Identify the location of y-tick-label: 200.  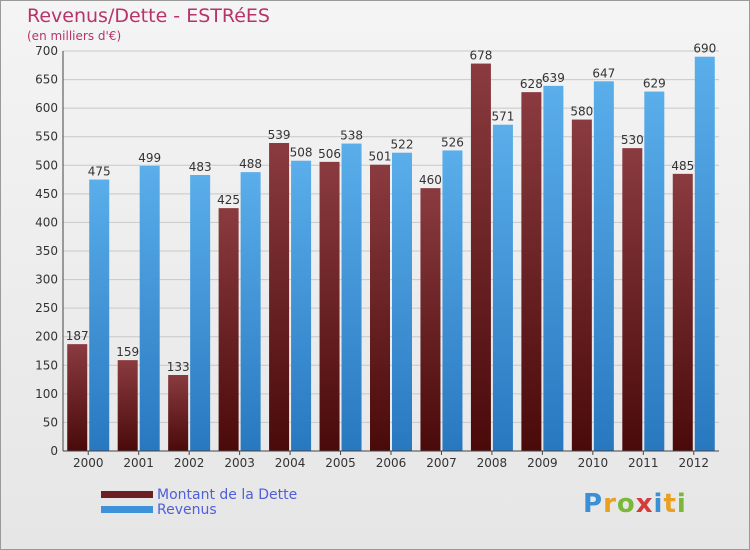
(46, 337).